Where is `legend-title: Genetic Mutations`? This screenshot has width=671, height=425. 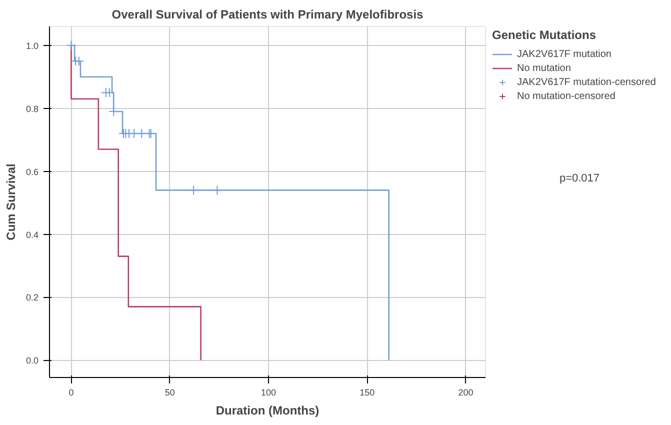
legend-title: Genetic Mutations is located at coordinates (545, 35).